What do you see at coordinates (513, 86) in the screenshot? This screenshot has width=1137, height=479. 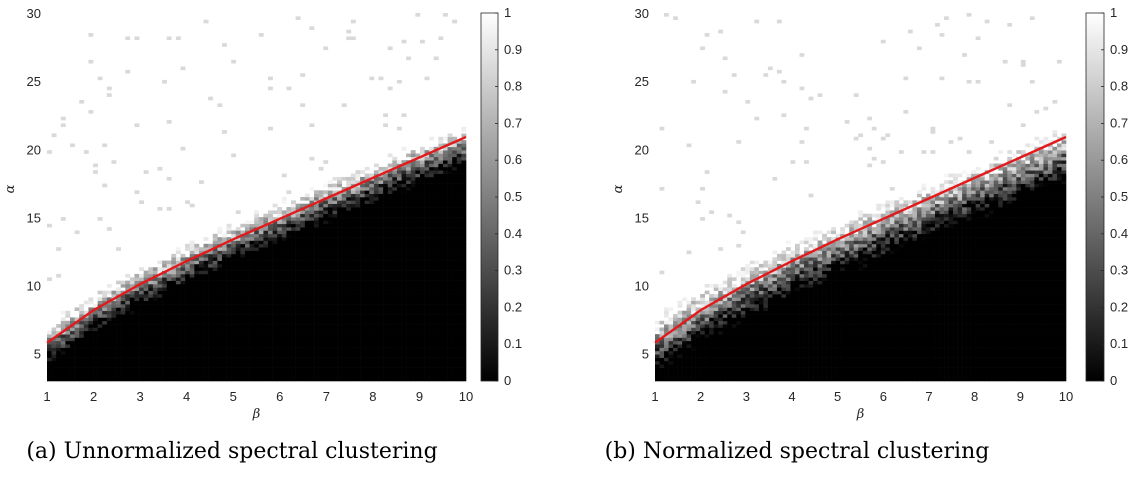 I see `colorbar-tick-label: 0.8` at bounding box center [513, 86].